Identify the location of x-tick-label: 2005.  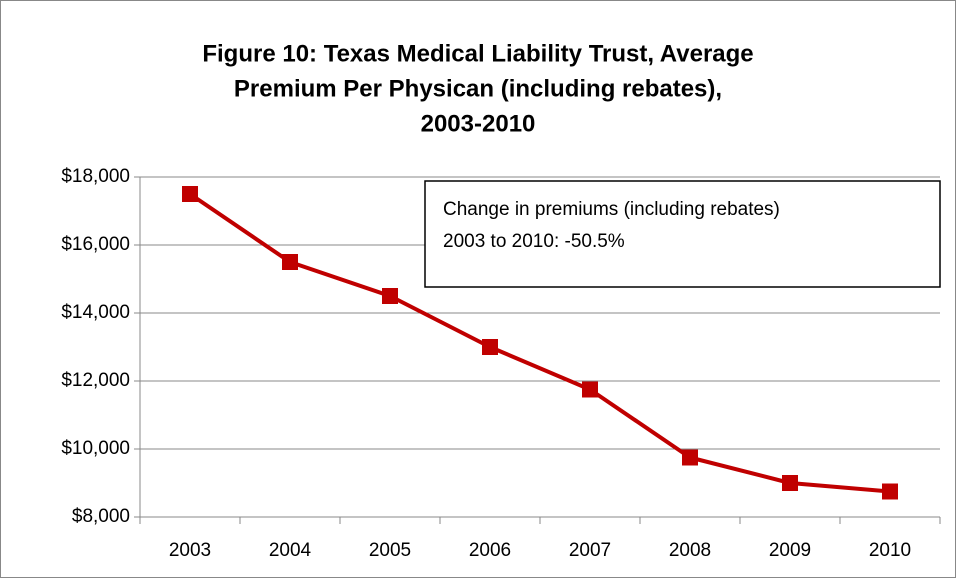
(390, 550).